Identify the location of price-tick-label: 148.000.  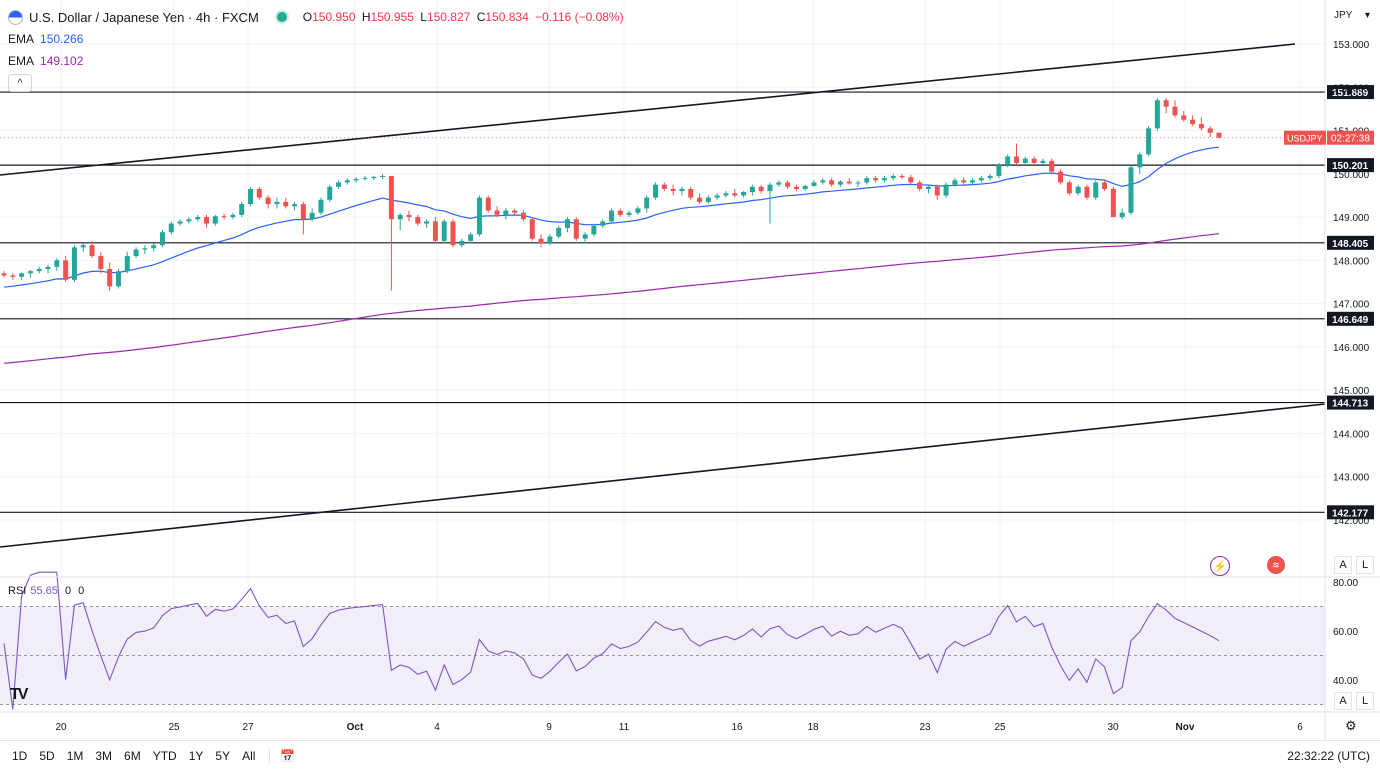
(1351, 261).